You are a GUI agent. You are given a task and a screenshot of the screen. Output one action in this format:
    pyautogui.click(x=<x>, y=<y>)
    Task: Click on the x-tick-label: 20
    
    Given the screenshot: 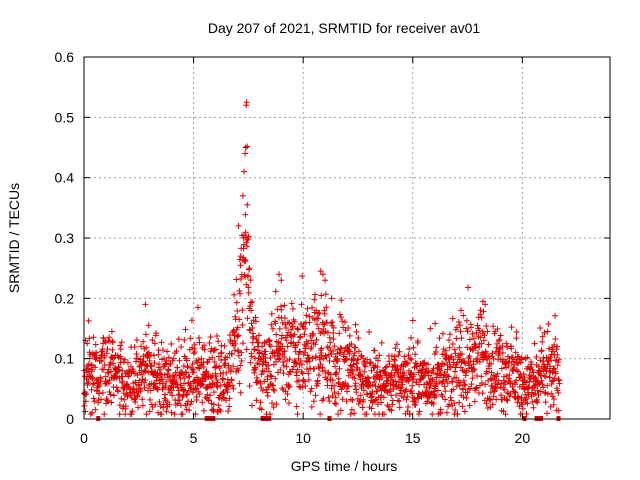 What is the action you would take?
    pyautogui.click(x=523, y=438)
    